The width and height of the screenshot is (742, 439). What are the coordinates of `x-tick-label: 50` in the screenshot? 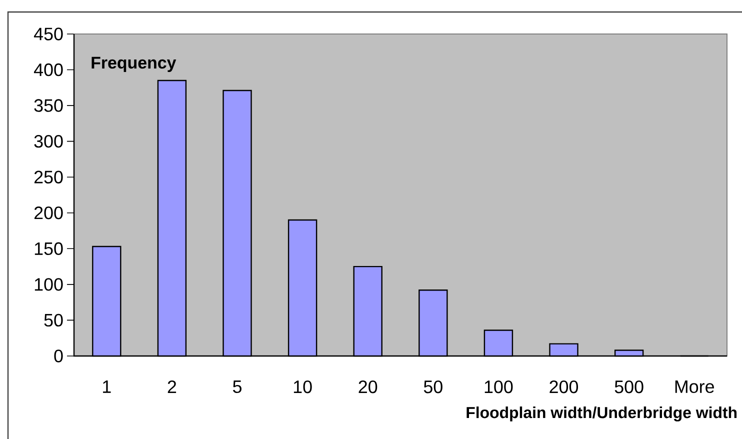 It's located at (433, 387).